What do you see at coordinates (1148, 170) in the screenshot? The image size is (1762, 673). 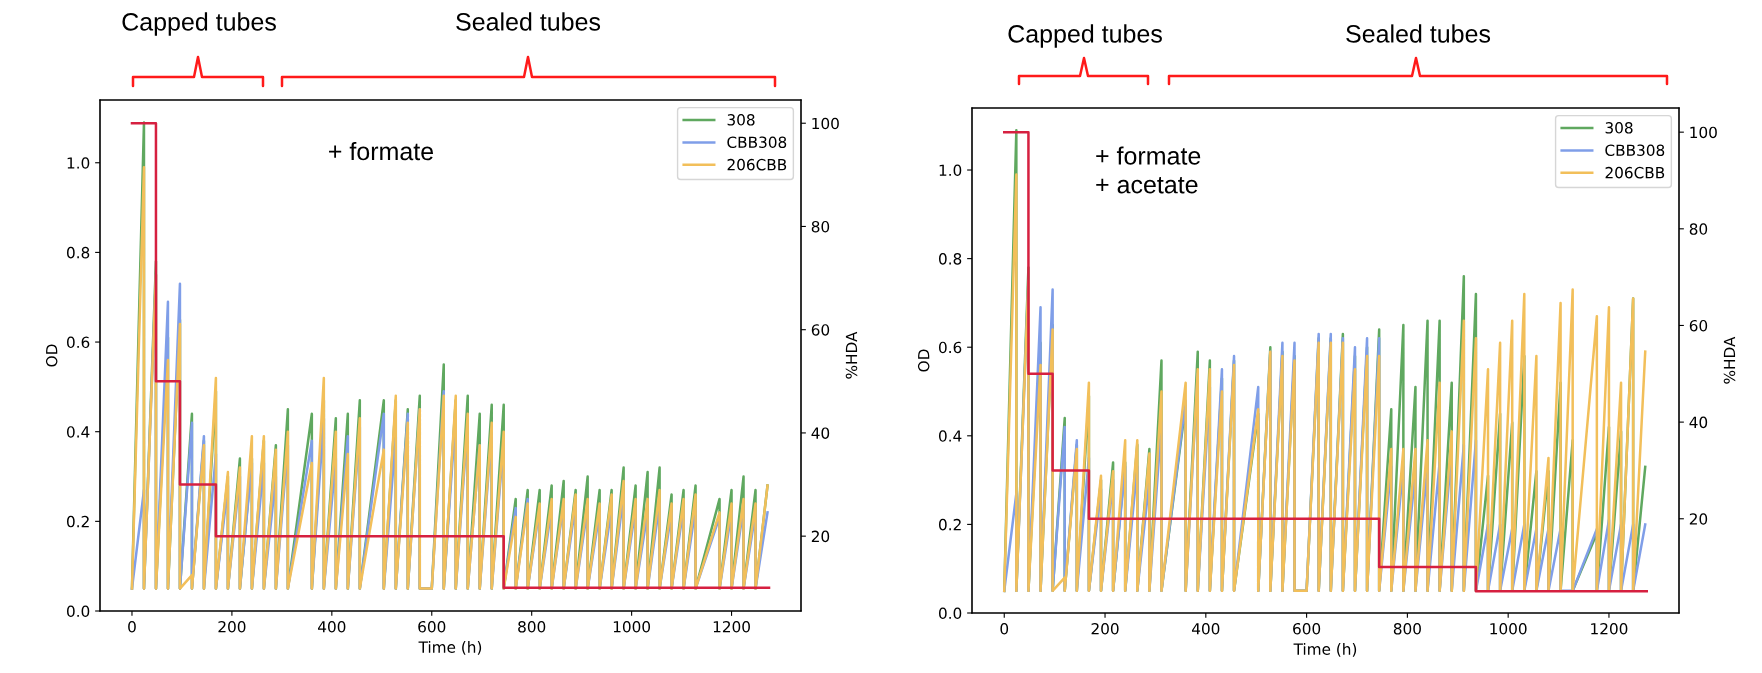 I see `annotation: + formate + acetate` at bounding box center [1148, 170].